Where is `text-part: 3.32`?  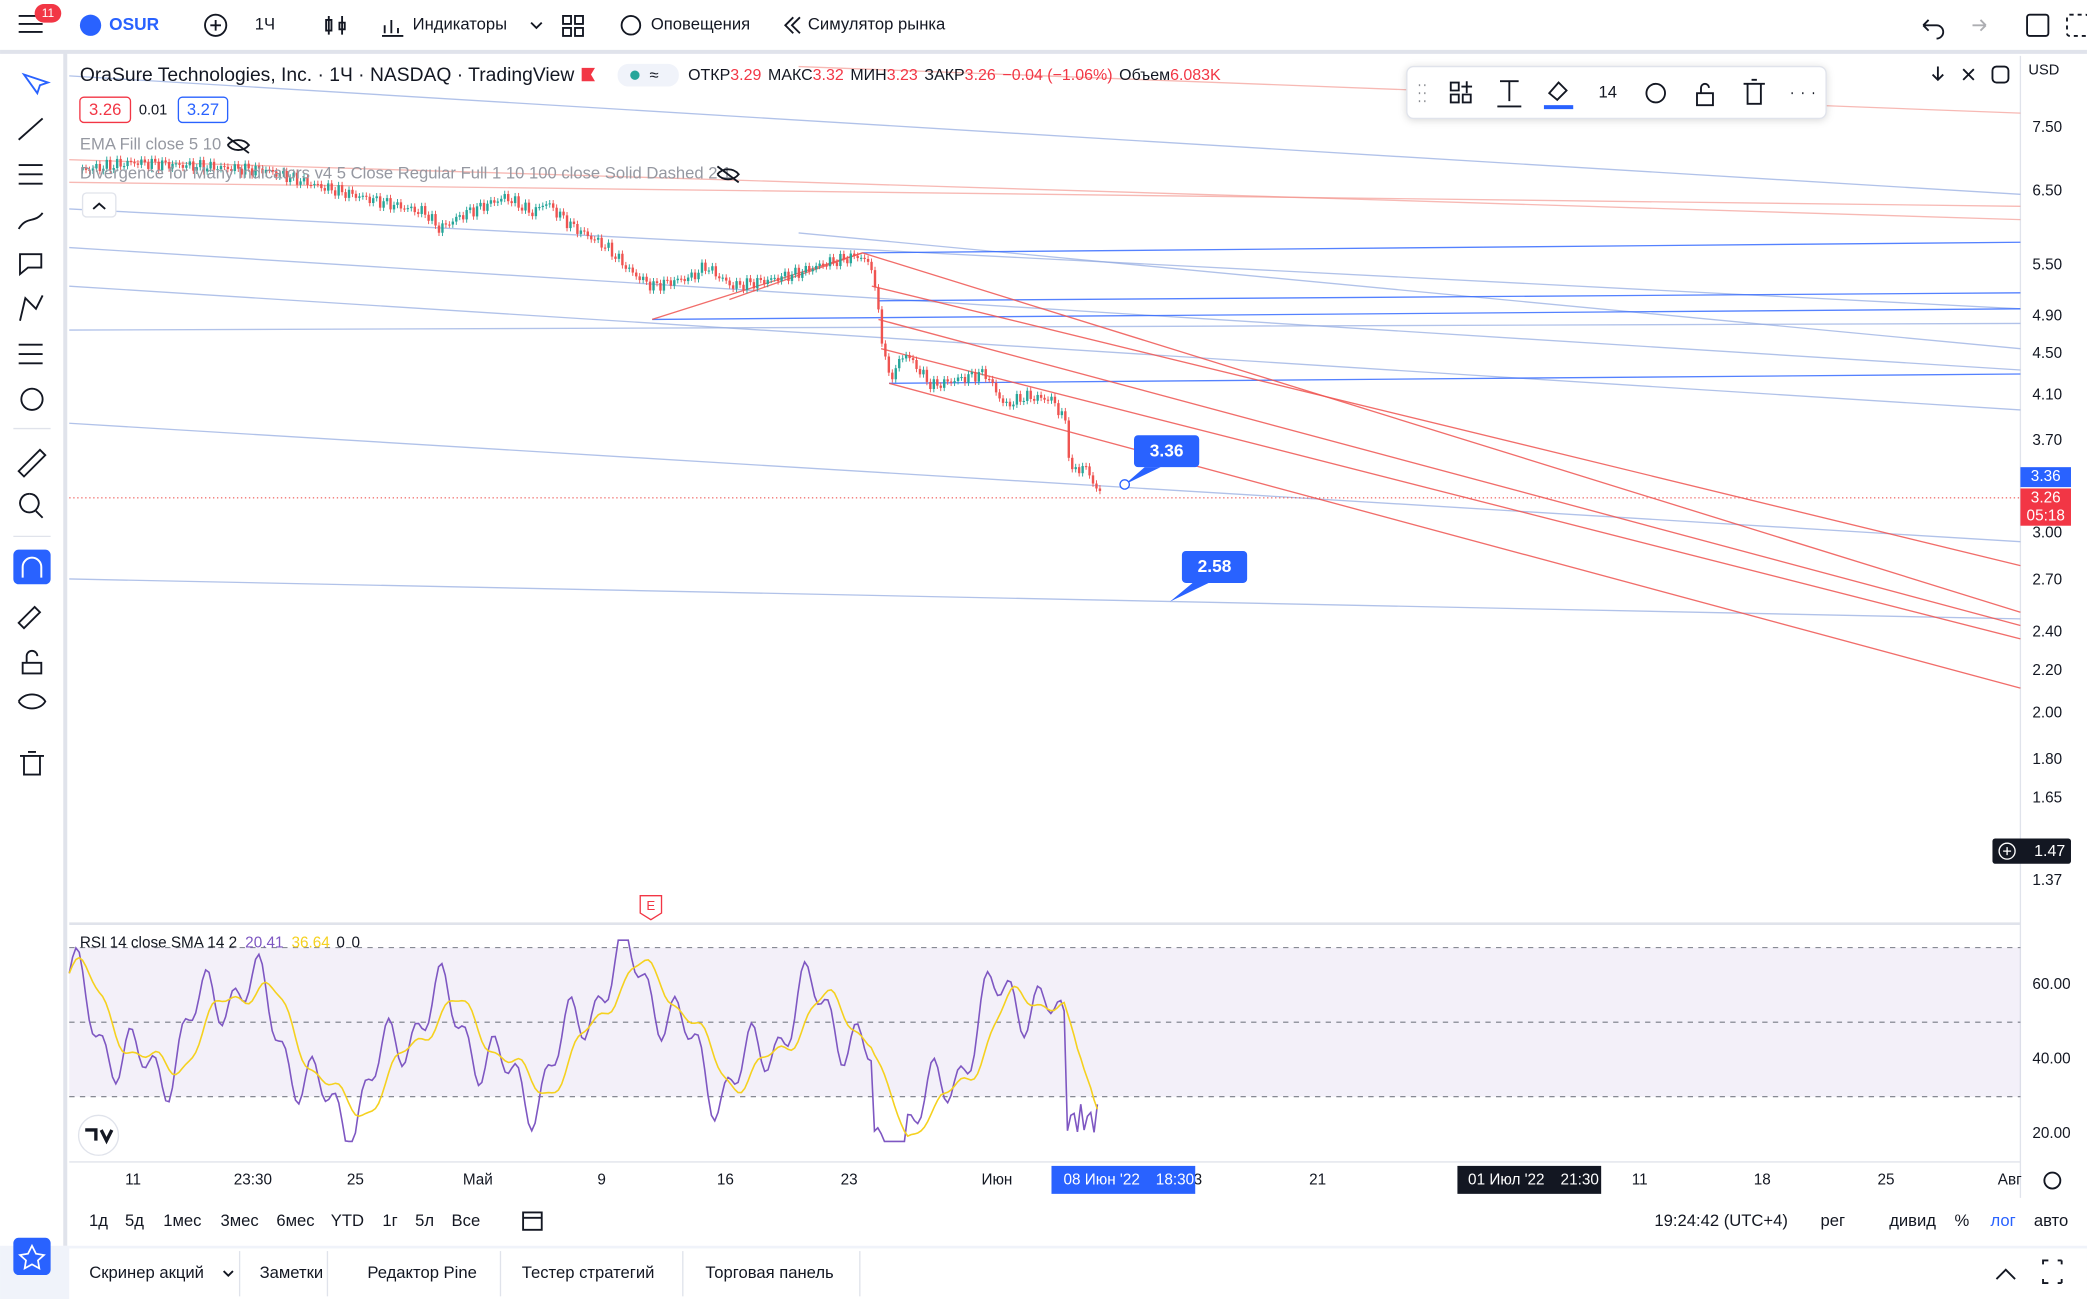 text-part: 3.32 is located at coordinates (828, 75).